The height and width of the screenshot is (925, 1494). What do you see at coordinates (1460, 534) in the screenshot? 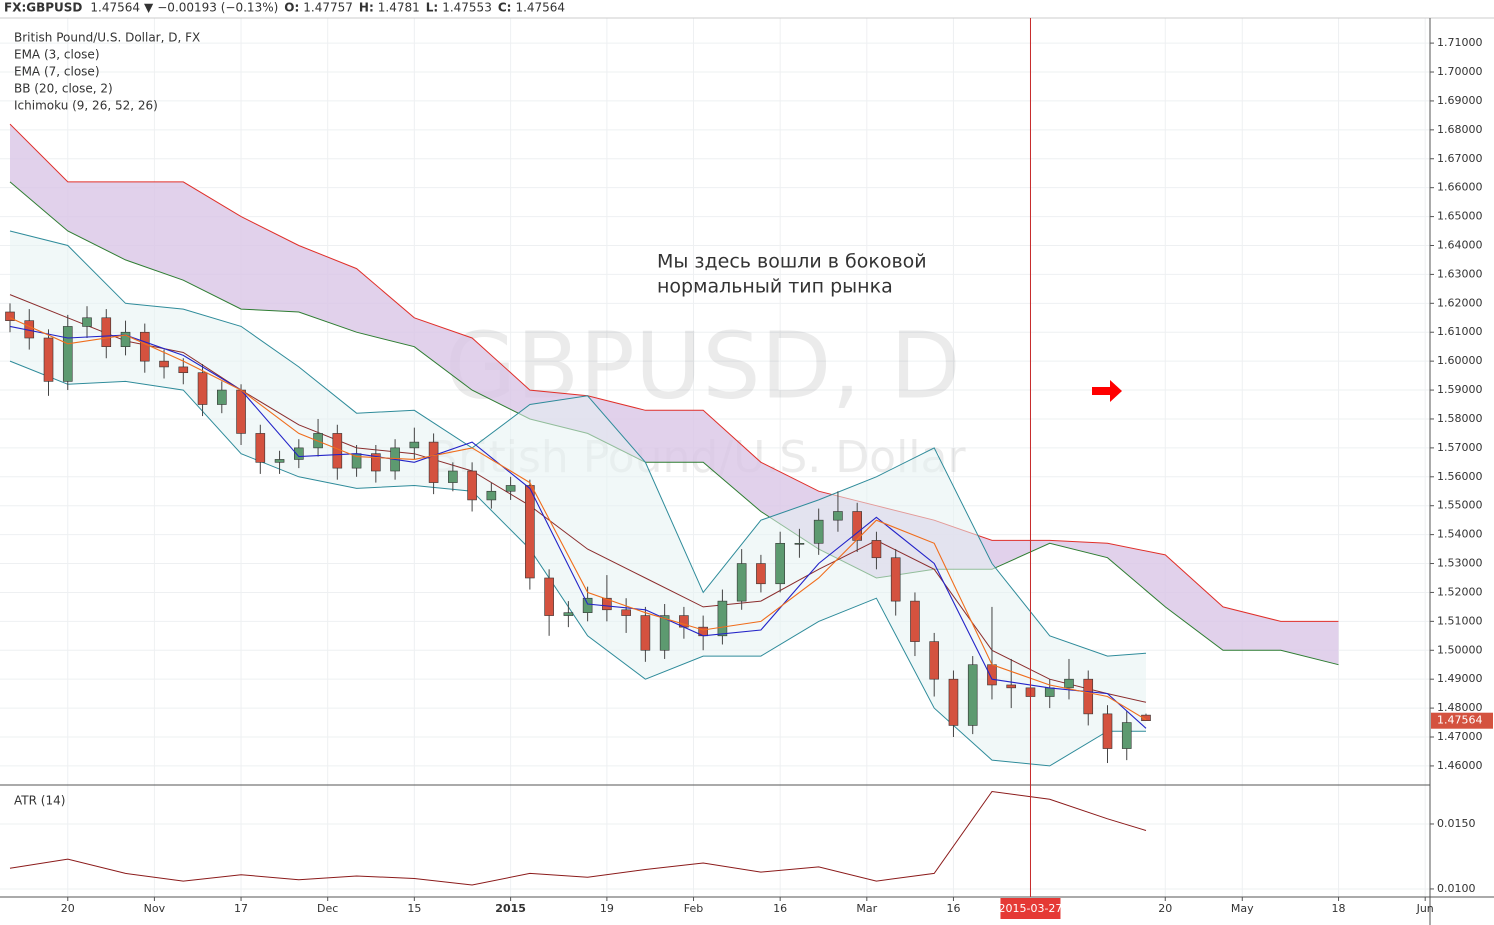
I see `y-tick-label: 1.54000` at bounding box center [1460, 534].